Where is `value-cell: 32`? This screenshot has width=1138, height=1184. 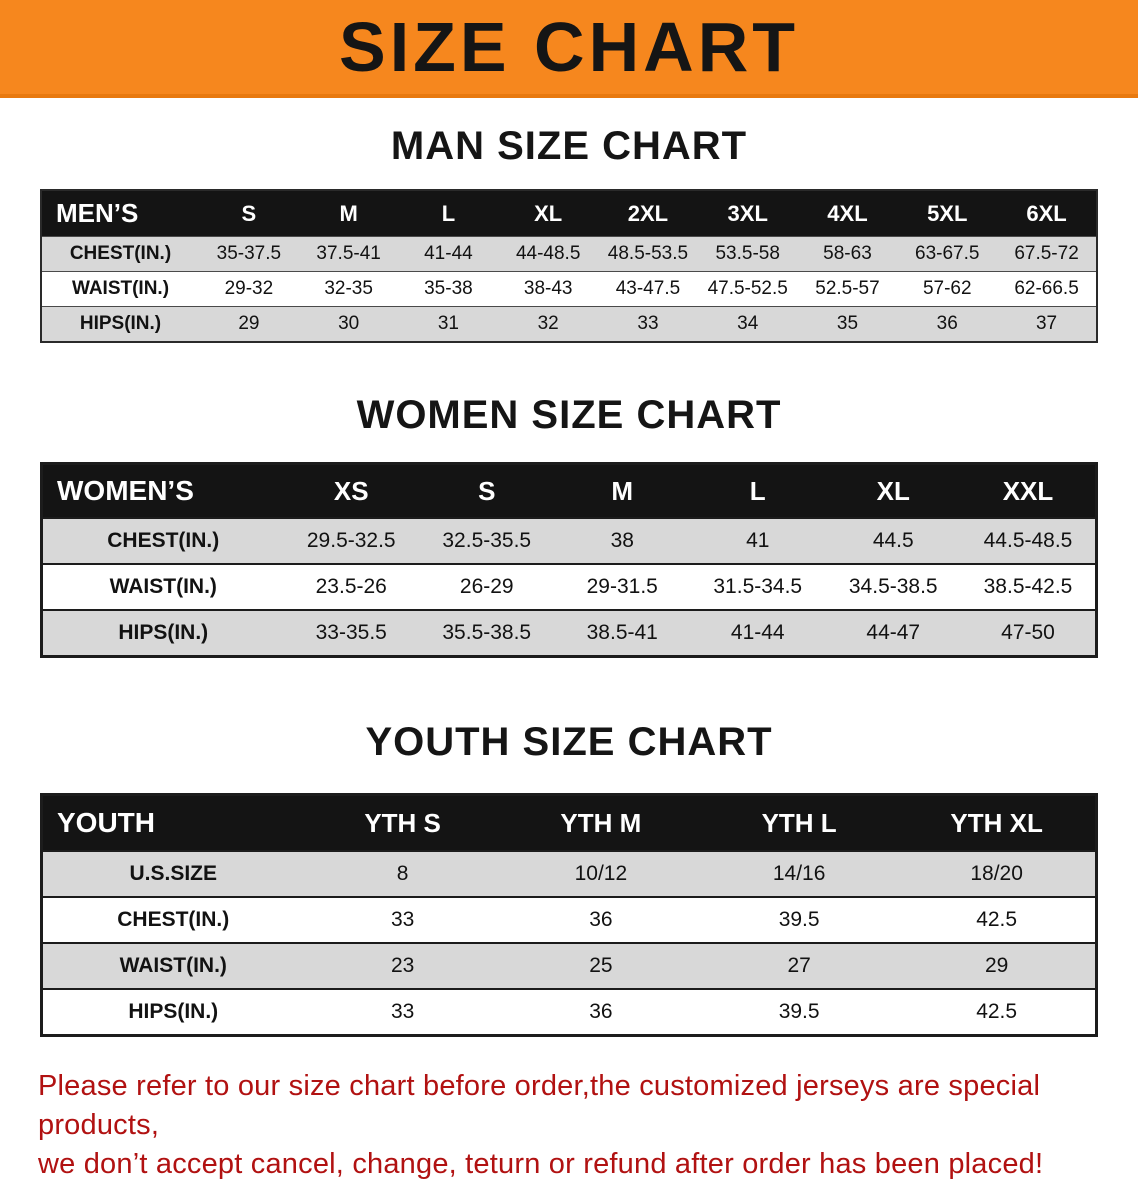
value-cell: 32 is located at coordinates (548, 323).